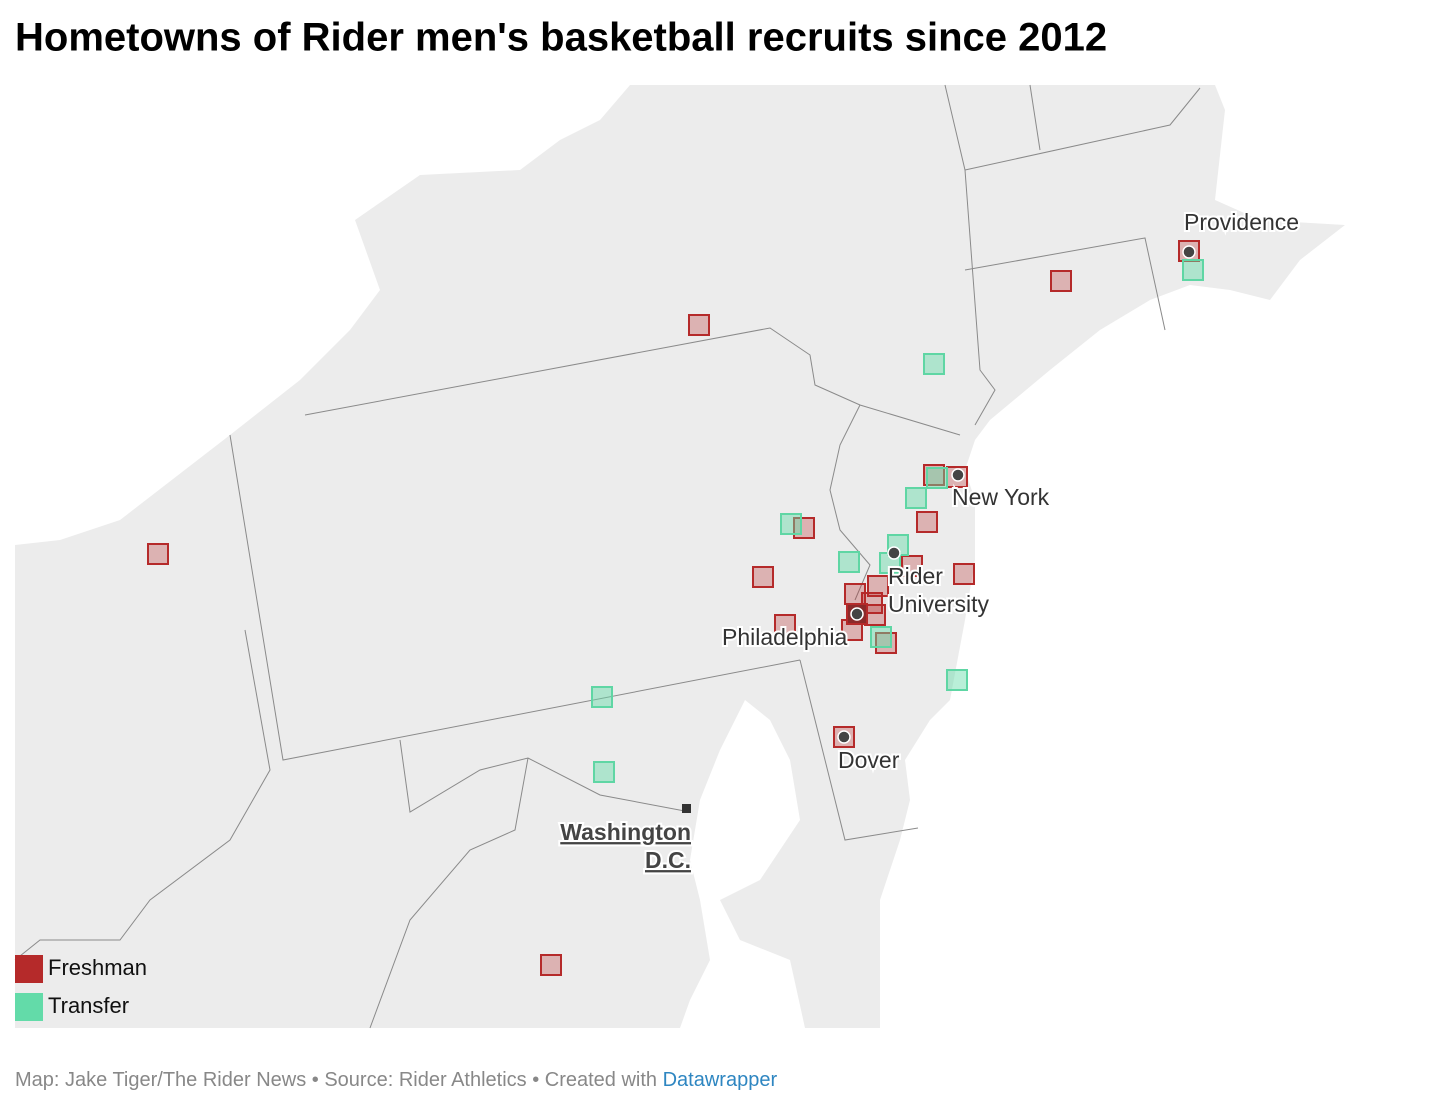  I want to click on footer-link: Datawrapper, so click(720, 1080).